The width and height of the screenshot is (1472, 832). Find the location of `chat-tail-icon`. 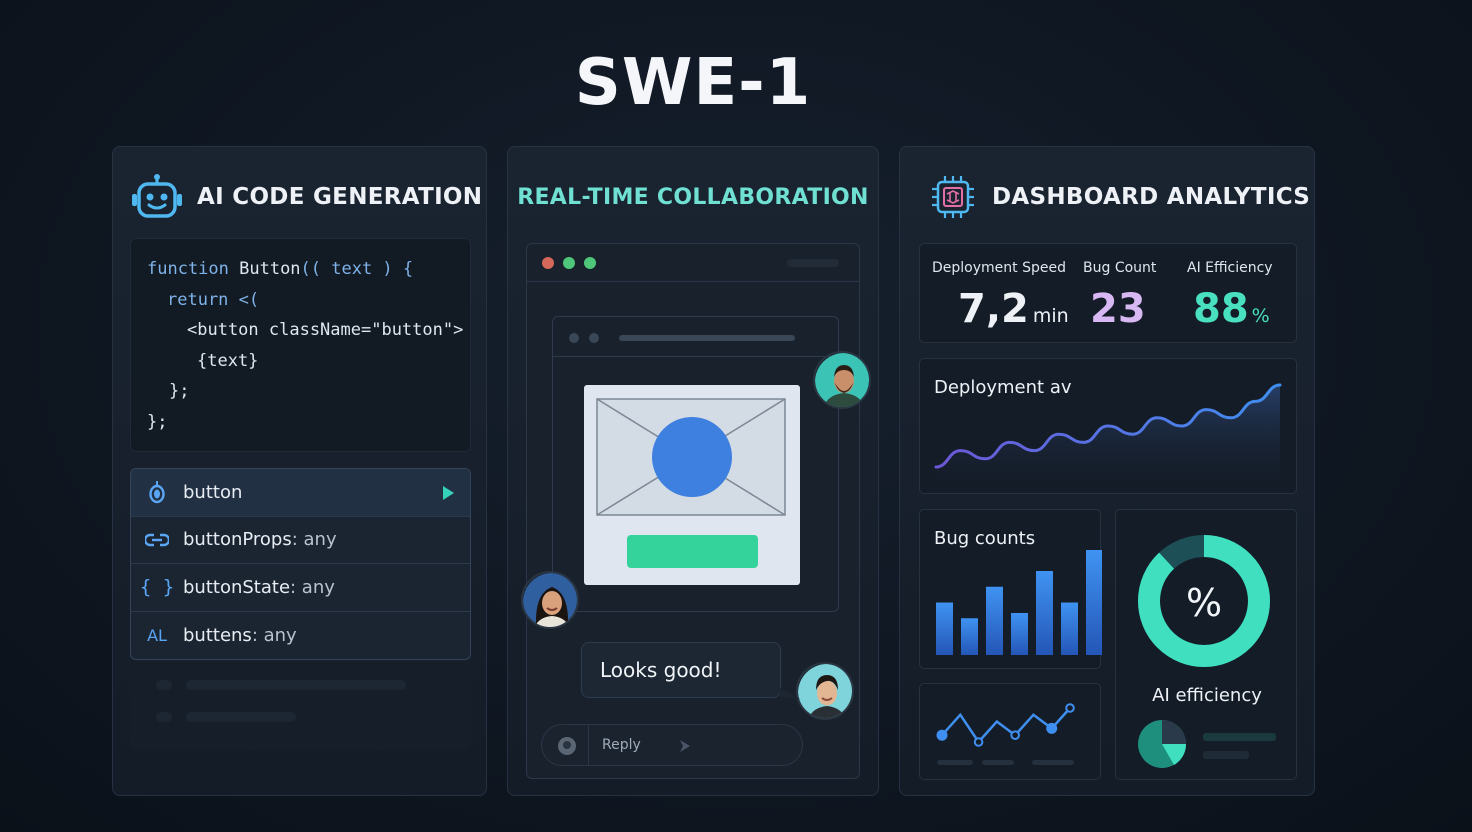

chat-tail-icon is located at coordinates (789, 693).